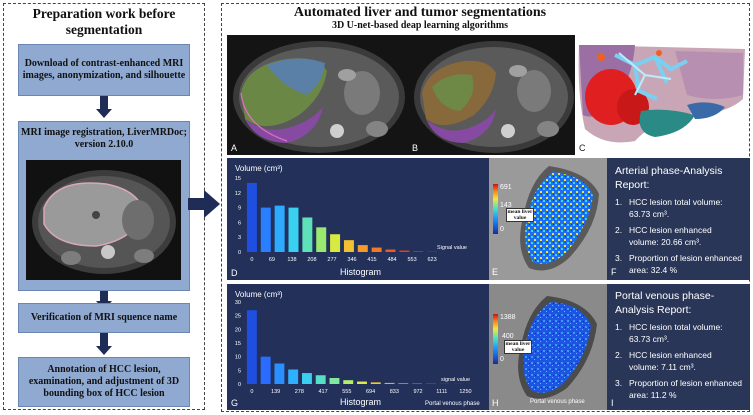  I want to click on chart-g-letter: G, so click(234, 403).